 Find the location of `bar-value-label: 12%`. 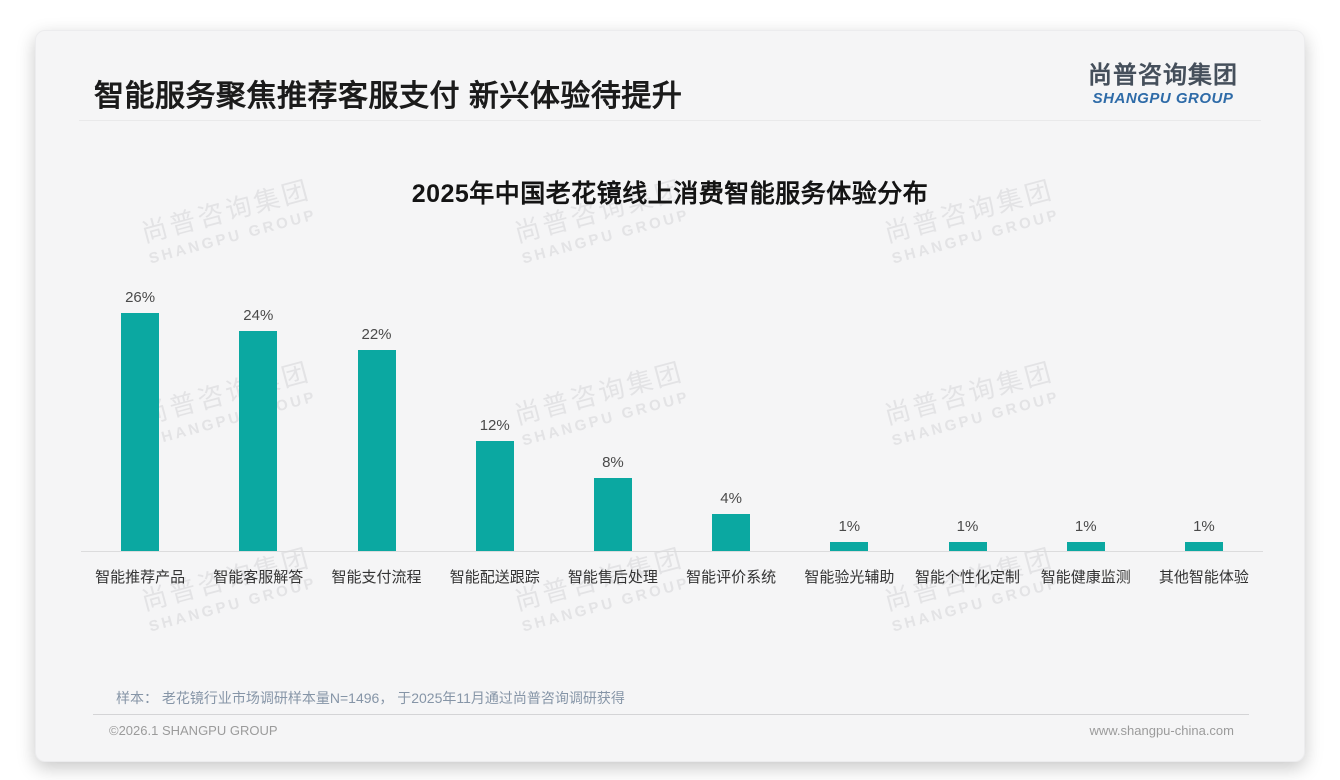

bar-value-label: 12% is located at coordinates (494, 425).